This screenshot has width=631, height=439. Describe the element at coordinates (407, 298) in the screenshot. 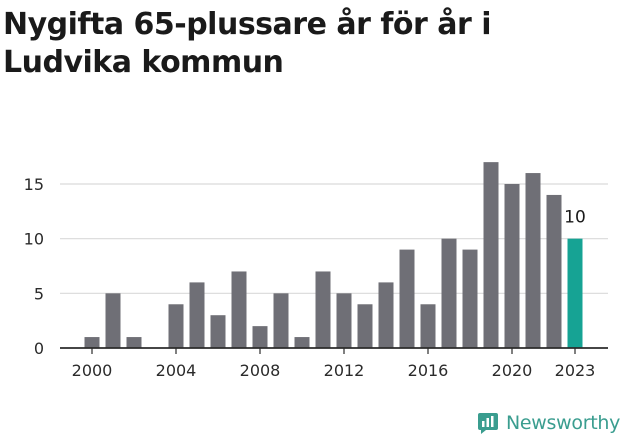

I see `bar-2015` at that location.